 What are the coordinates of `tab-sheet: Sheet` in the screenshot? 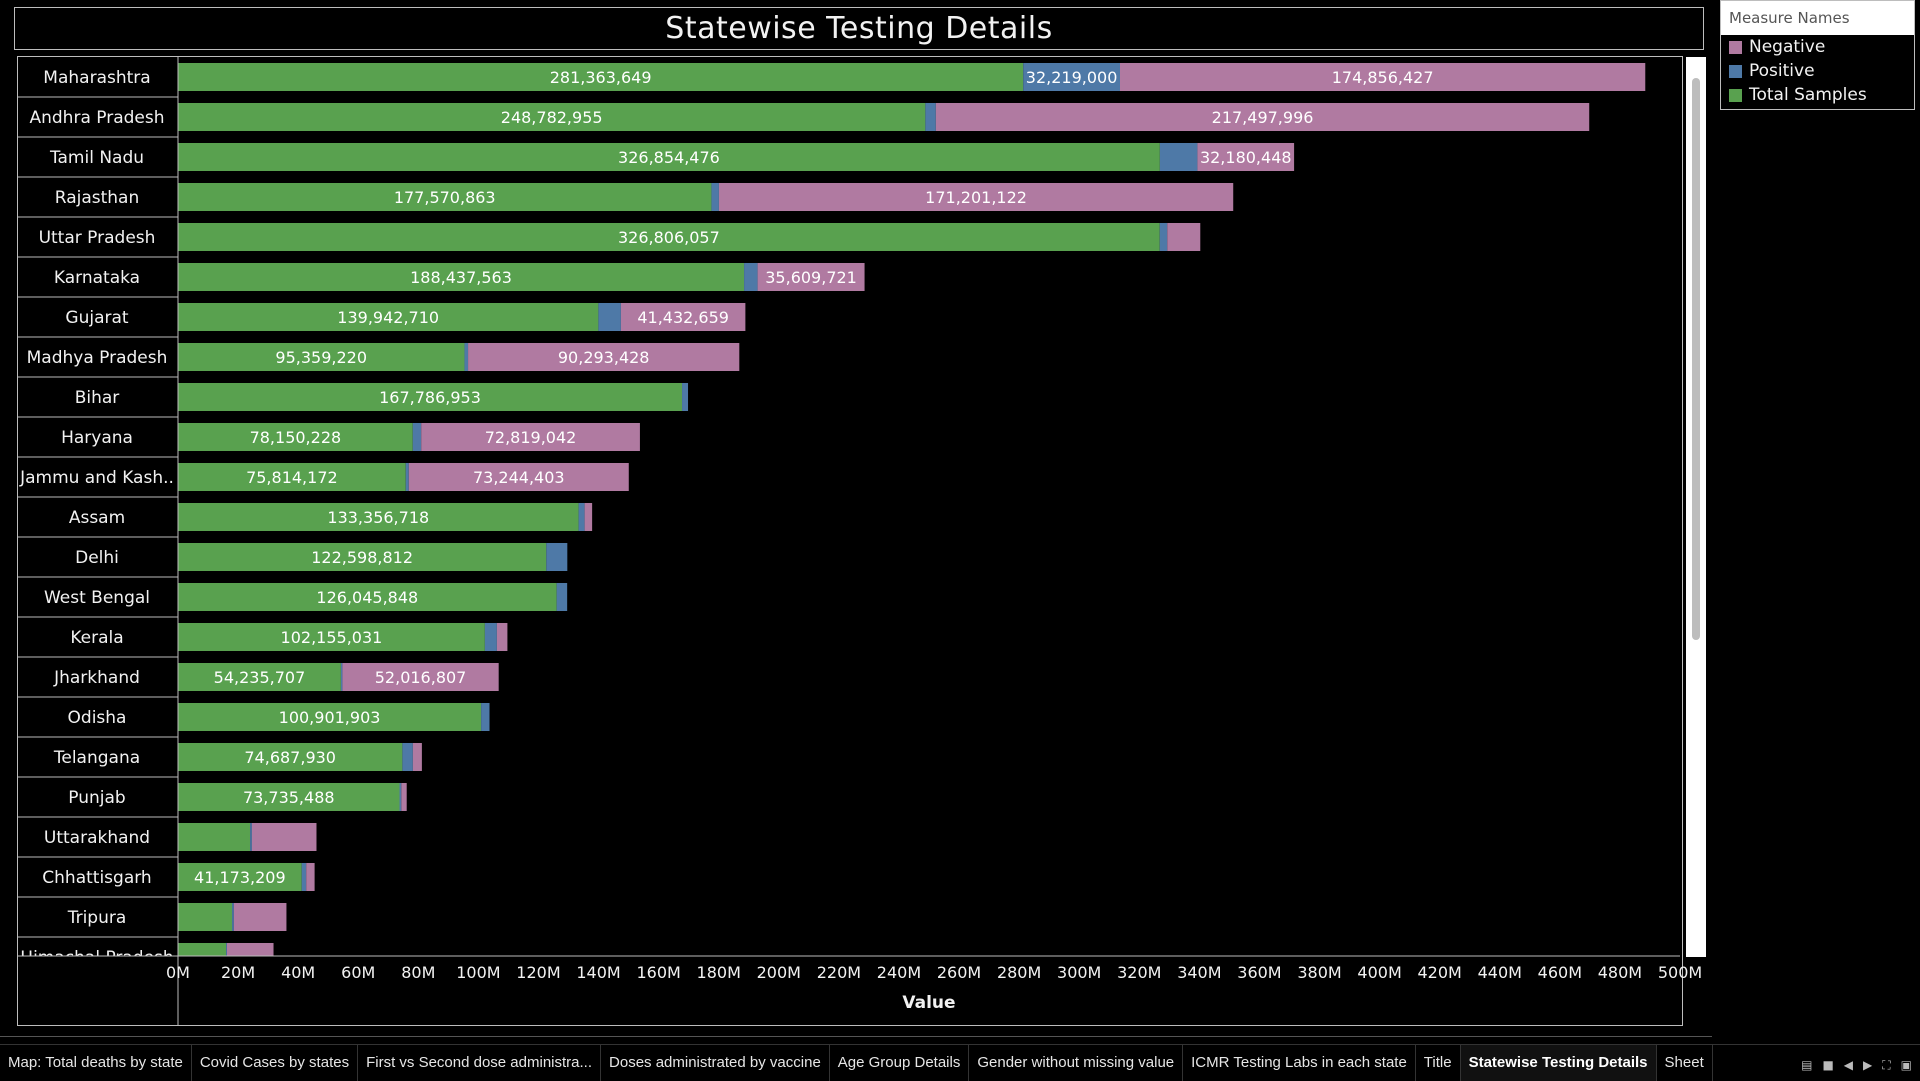 It's located at (1685, 1063).